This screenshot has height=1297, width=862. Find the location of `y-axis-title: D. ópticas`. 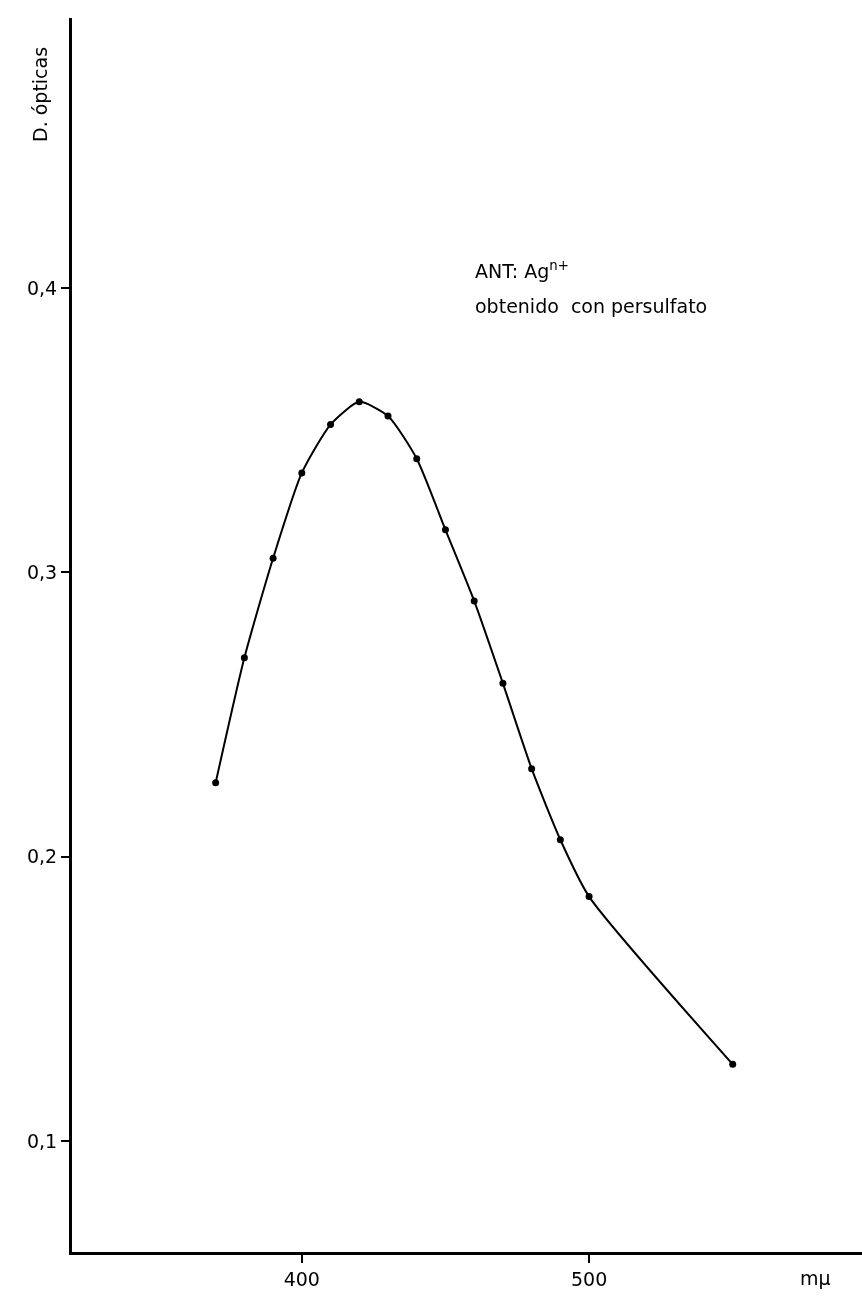

y-axis-title: D. ópticas is located at coordinates (40, 94).